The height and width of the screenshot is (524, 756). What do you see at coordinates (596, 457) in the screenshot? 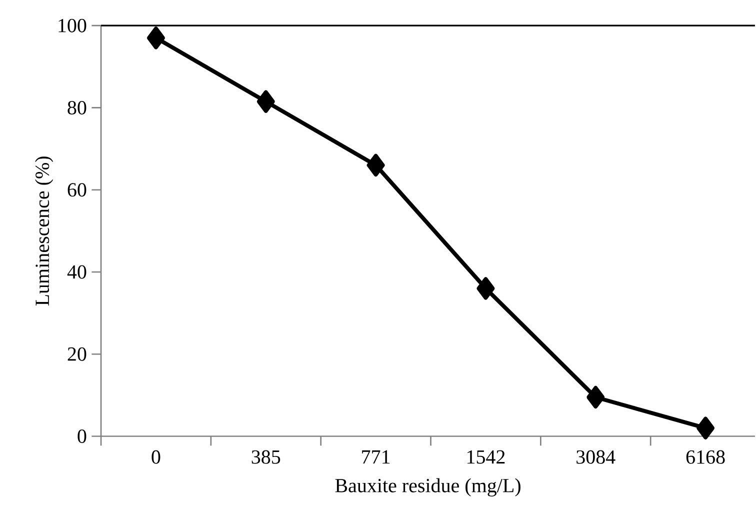
I see `x-tick-label: 3084` at bounding box center [596, 457].